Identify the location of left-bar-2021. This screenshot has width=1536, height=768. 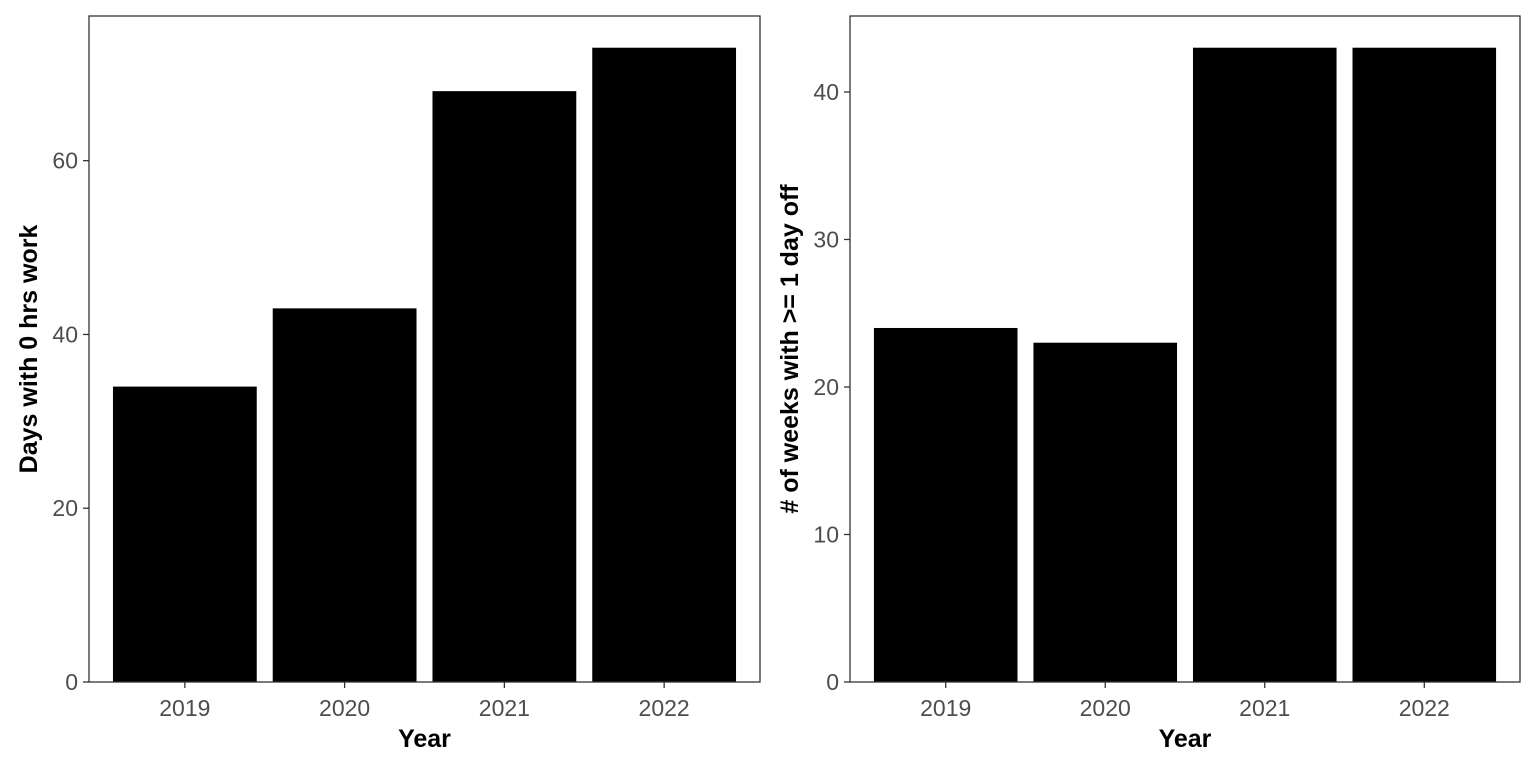
(504, 387).